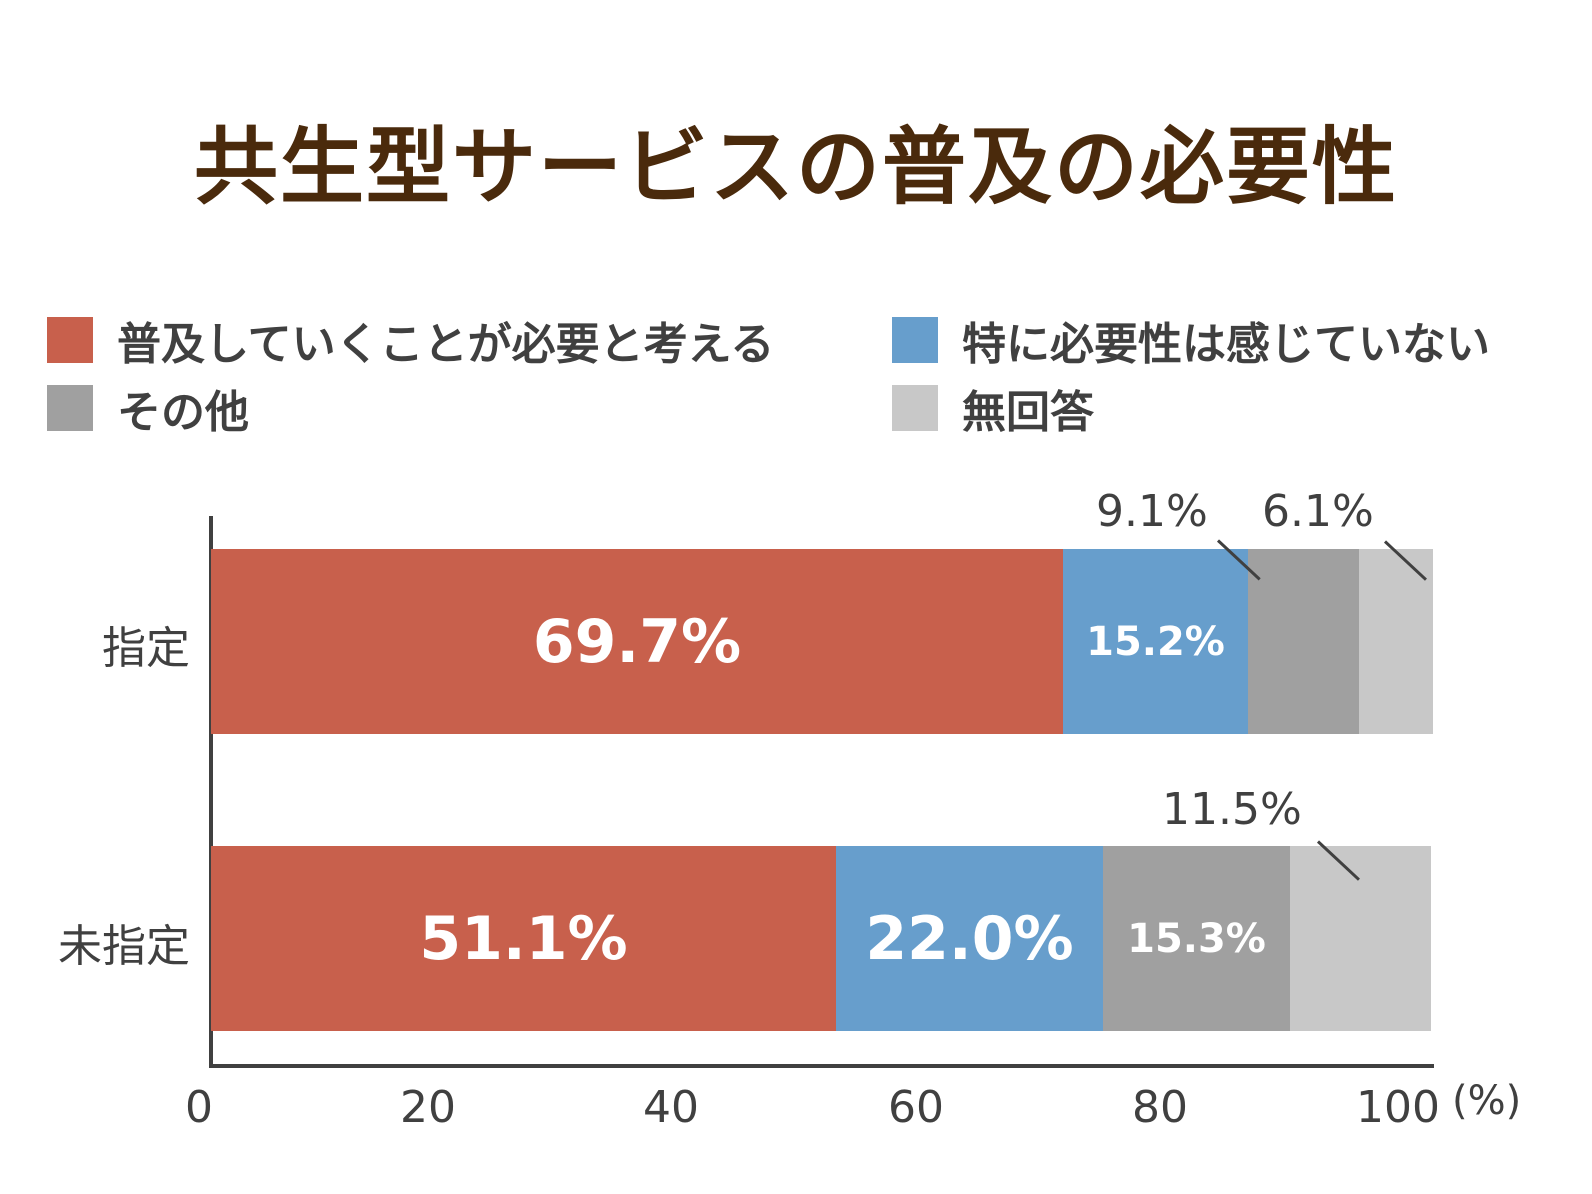 This screenshot has height=1194, width=1592. Describe the element at coordinates (1398, 1107) in the screenshot. I see `x-tick-label: 100` at that location.